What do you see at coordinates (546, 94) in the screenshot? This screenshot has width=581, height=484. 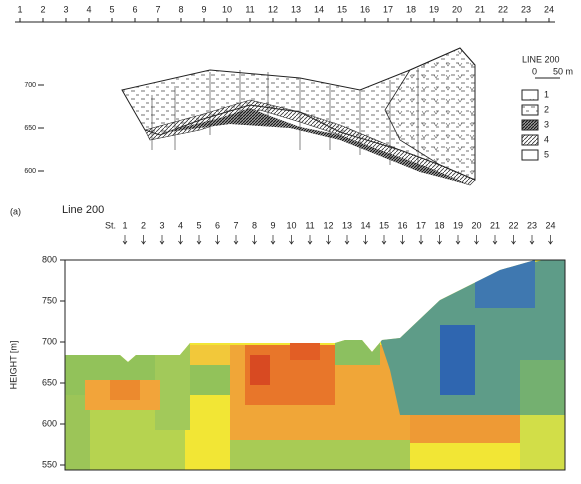 I see `legend-label: 1` at bounding box center [546, 94].